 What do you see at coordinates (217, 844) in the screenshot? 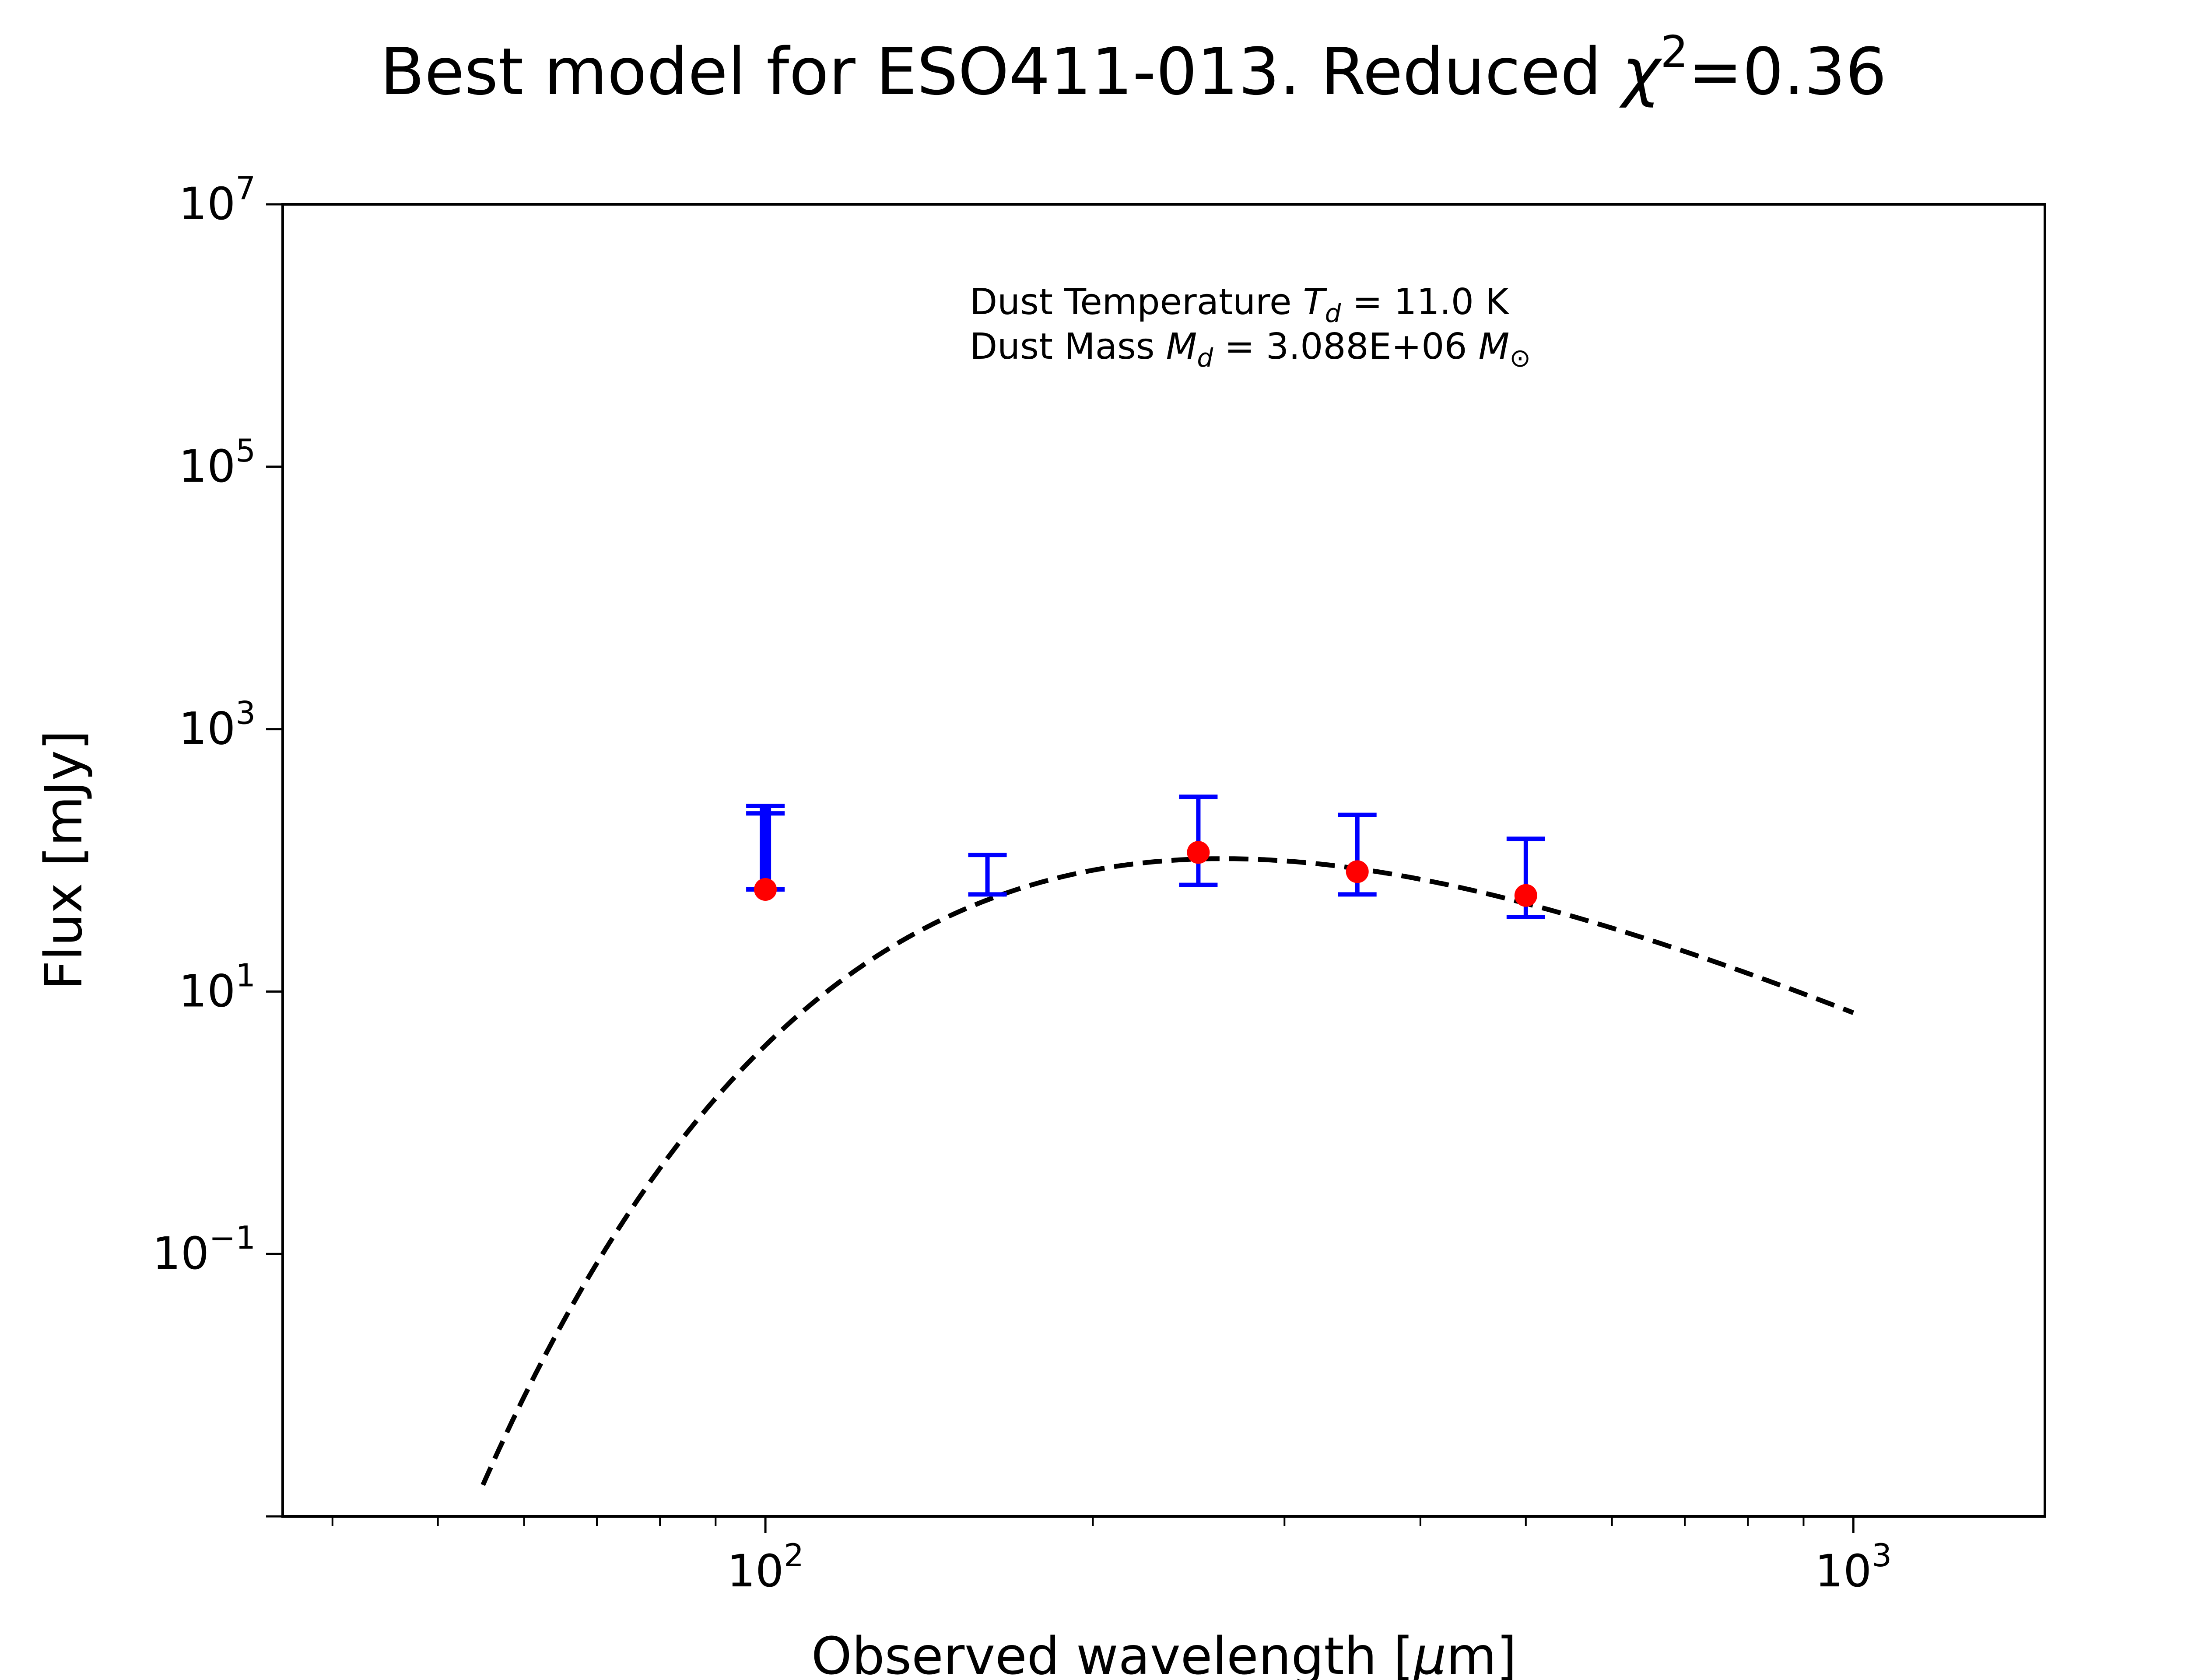
I see `y-axis-ticks: 10⁻¹ 10¹ 10³ 10⁵ 10⁷` at bounding box center [217, 844].